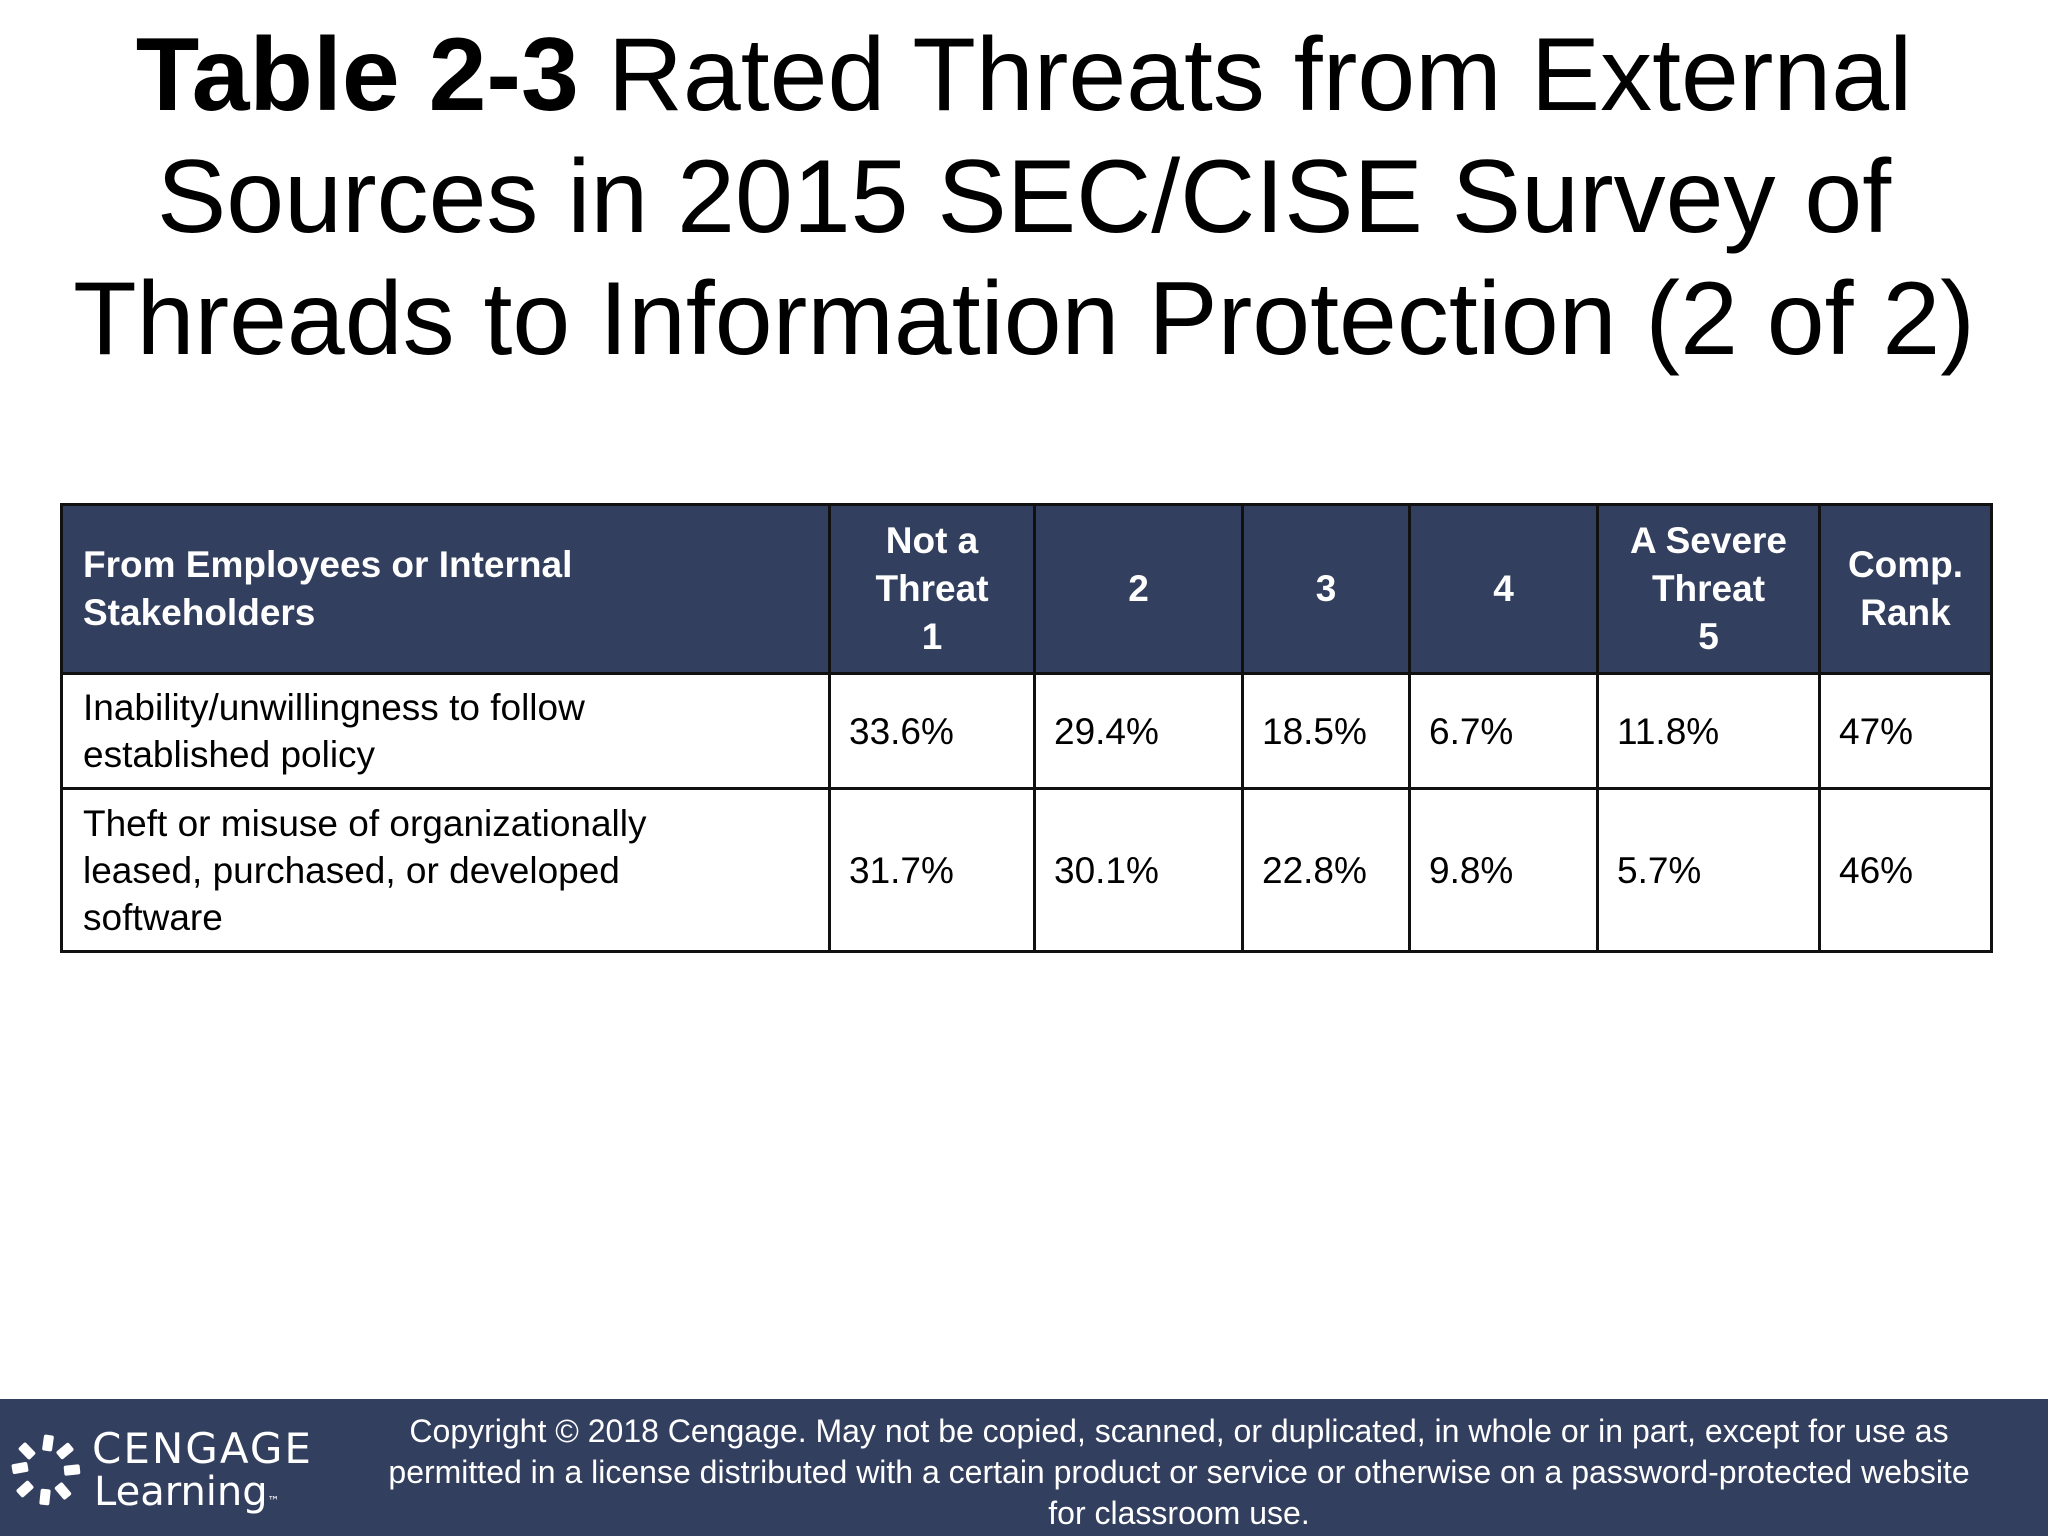 The height and width of the screenshot is (1536, 2048). Describe the element at coordinates (1503, 870) in the screenshot. I see `cell-rating-4: 9.8%` at that location.